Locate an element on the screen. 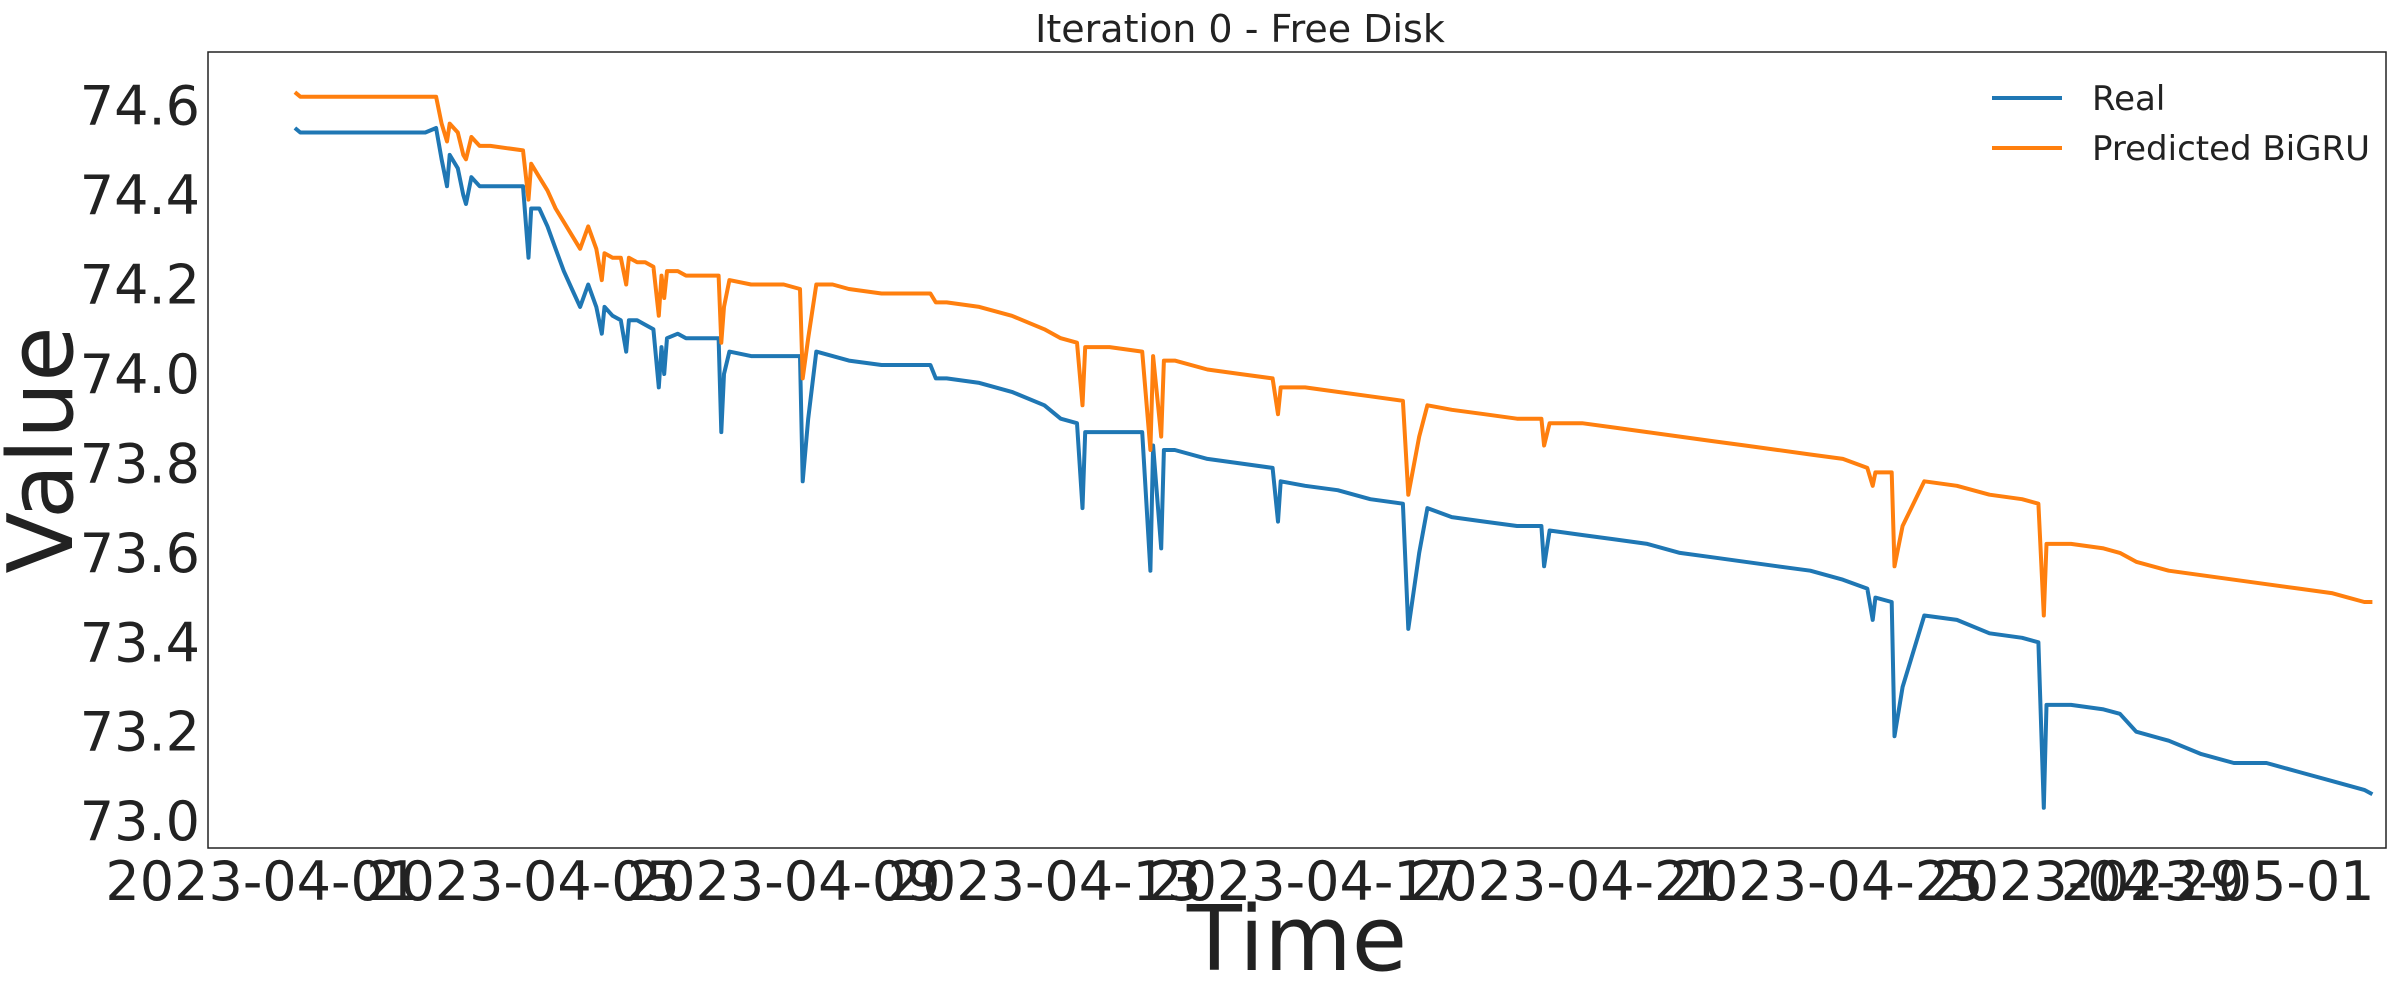 The height and width of the screenshot is (1000, 2400). x-tick-label: 2023-04-29 is located at coordinates (2087, 881).